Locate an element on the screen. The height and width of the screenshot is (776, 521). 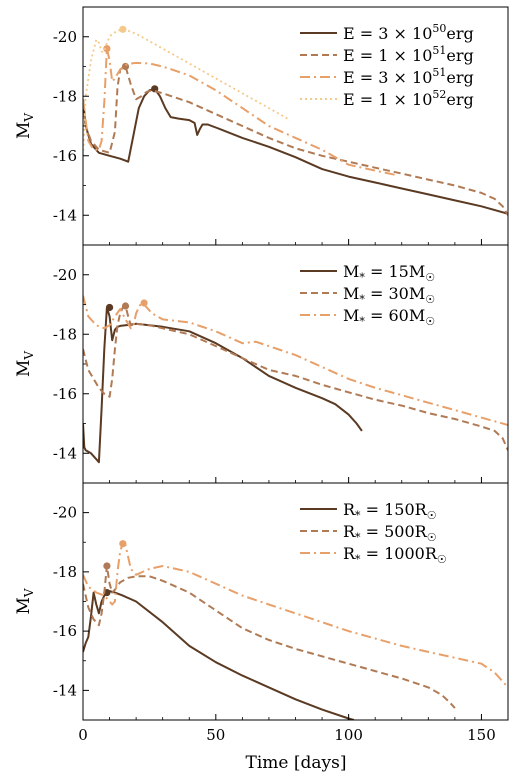
legend-label-3: E = 3 × 1051erg is located at coordinates (408, 76).